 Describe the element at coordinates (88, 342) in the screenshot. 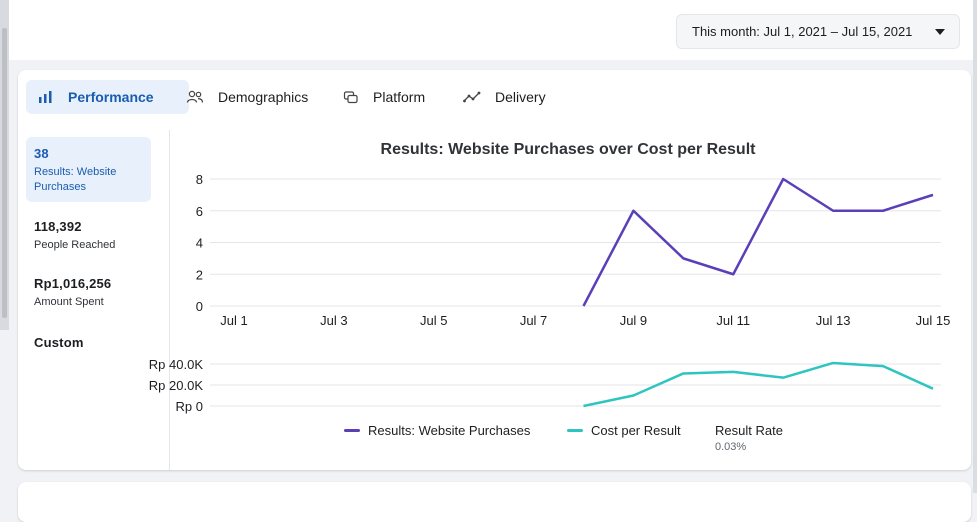

I see `metric-custom: Custom` at that location.